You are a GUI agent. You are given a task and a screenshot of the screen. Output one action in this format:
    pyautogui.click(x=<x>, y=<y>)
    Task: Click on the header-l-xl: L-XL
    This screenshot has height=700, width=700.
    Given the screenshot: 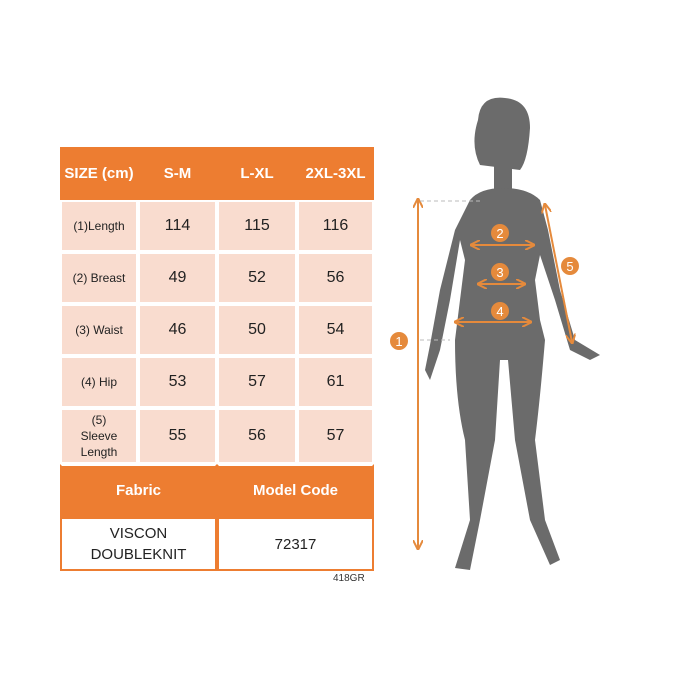 What is the action you would take?
    pyautogui.click(x=257, y=173)
    